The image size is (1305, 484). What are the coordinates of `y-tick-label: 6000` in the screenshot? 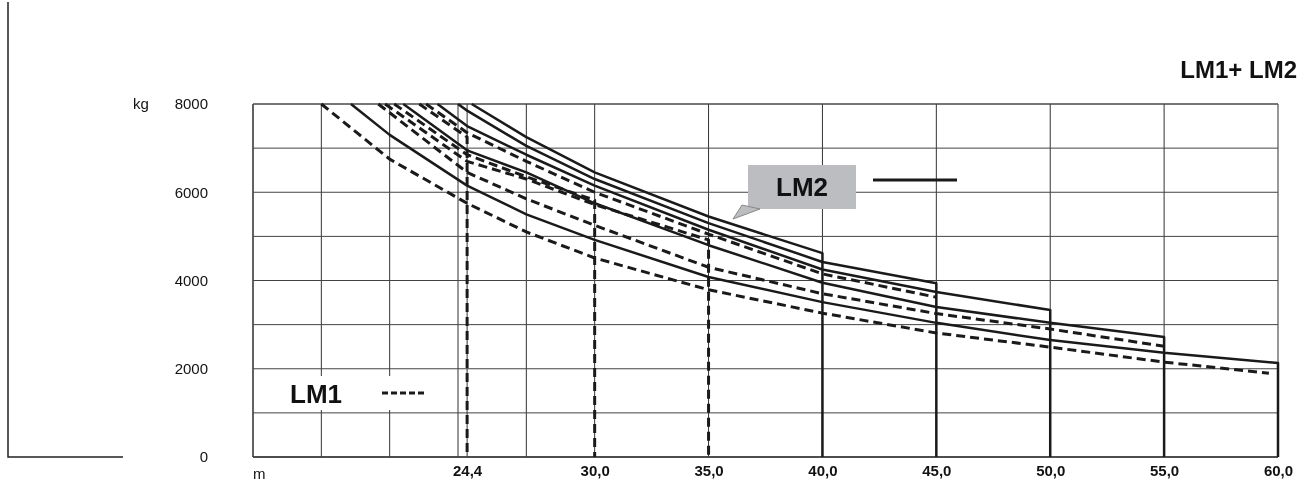 It's located at (191, 192).